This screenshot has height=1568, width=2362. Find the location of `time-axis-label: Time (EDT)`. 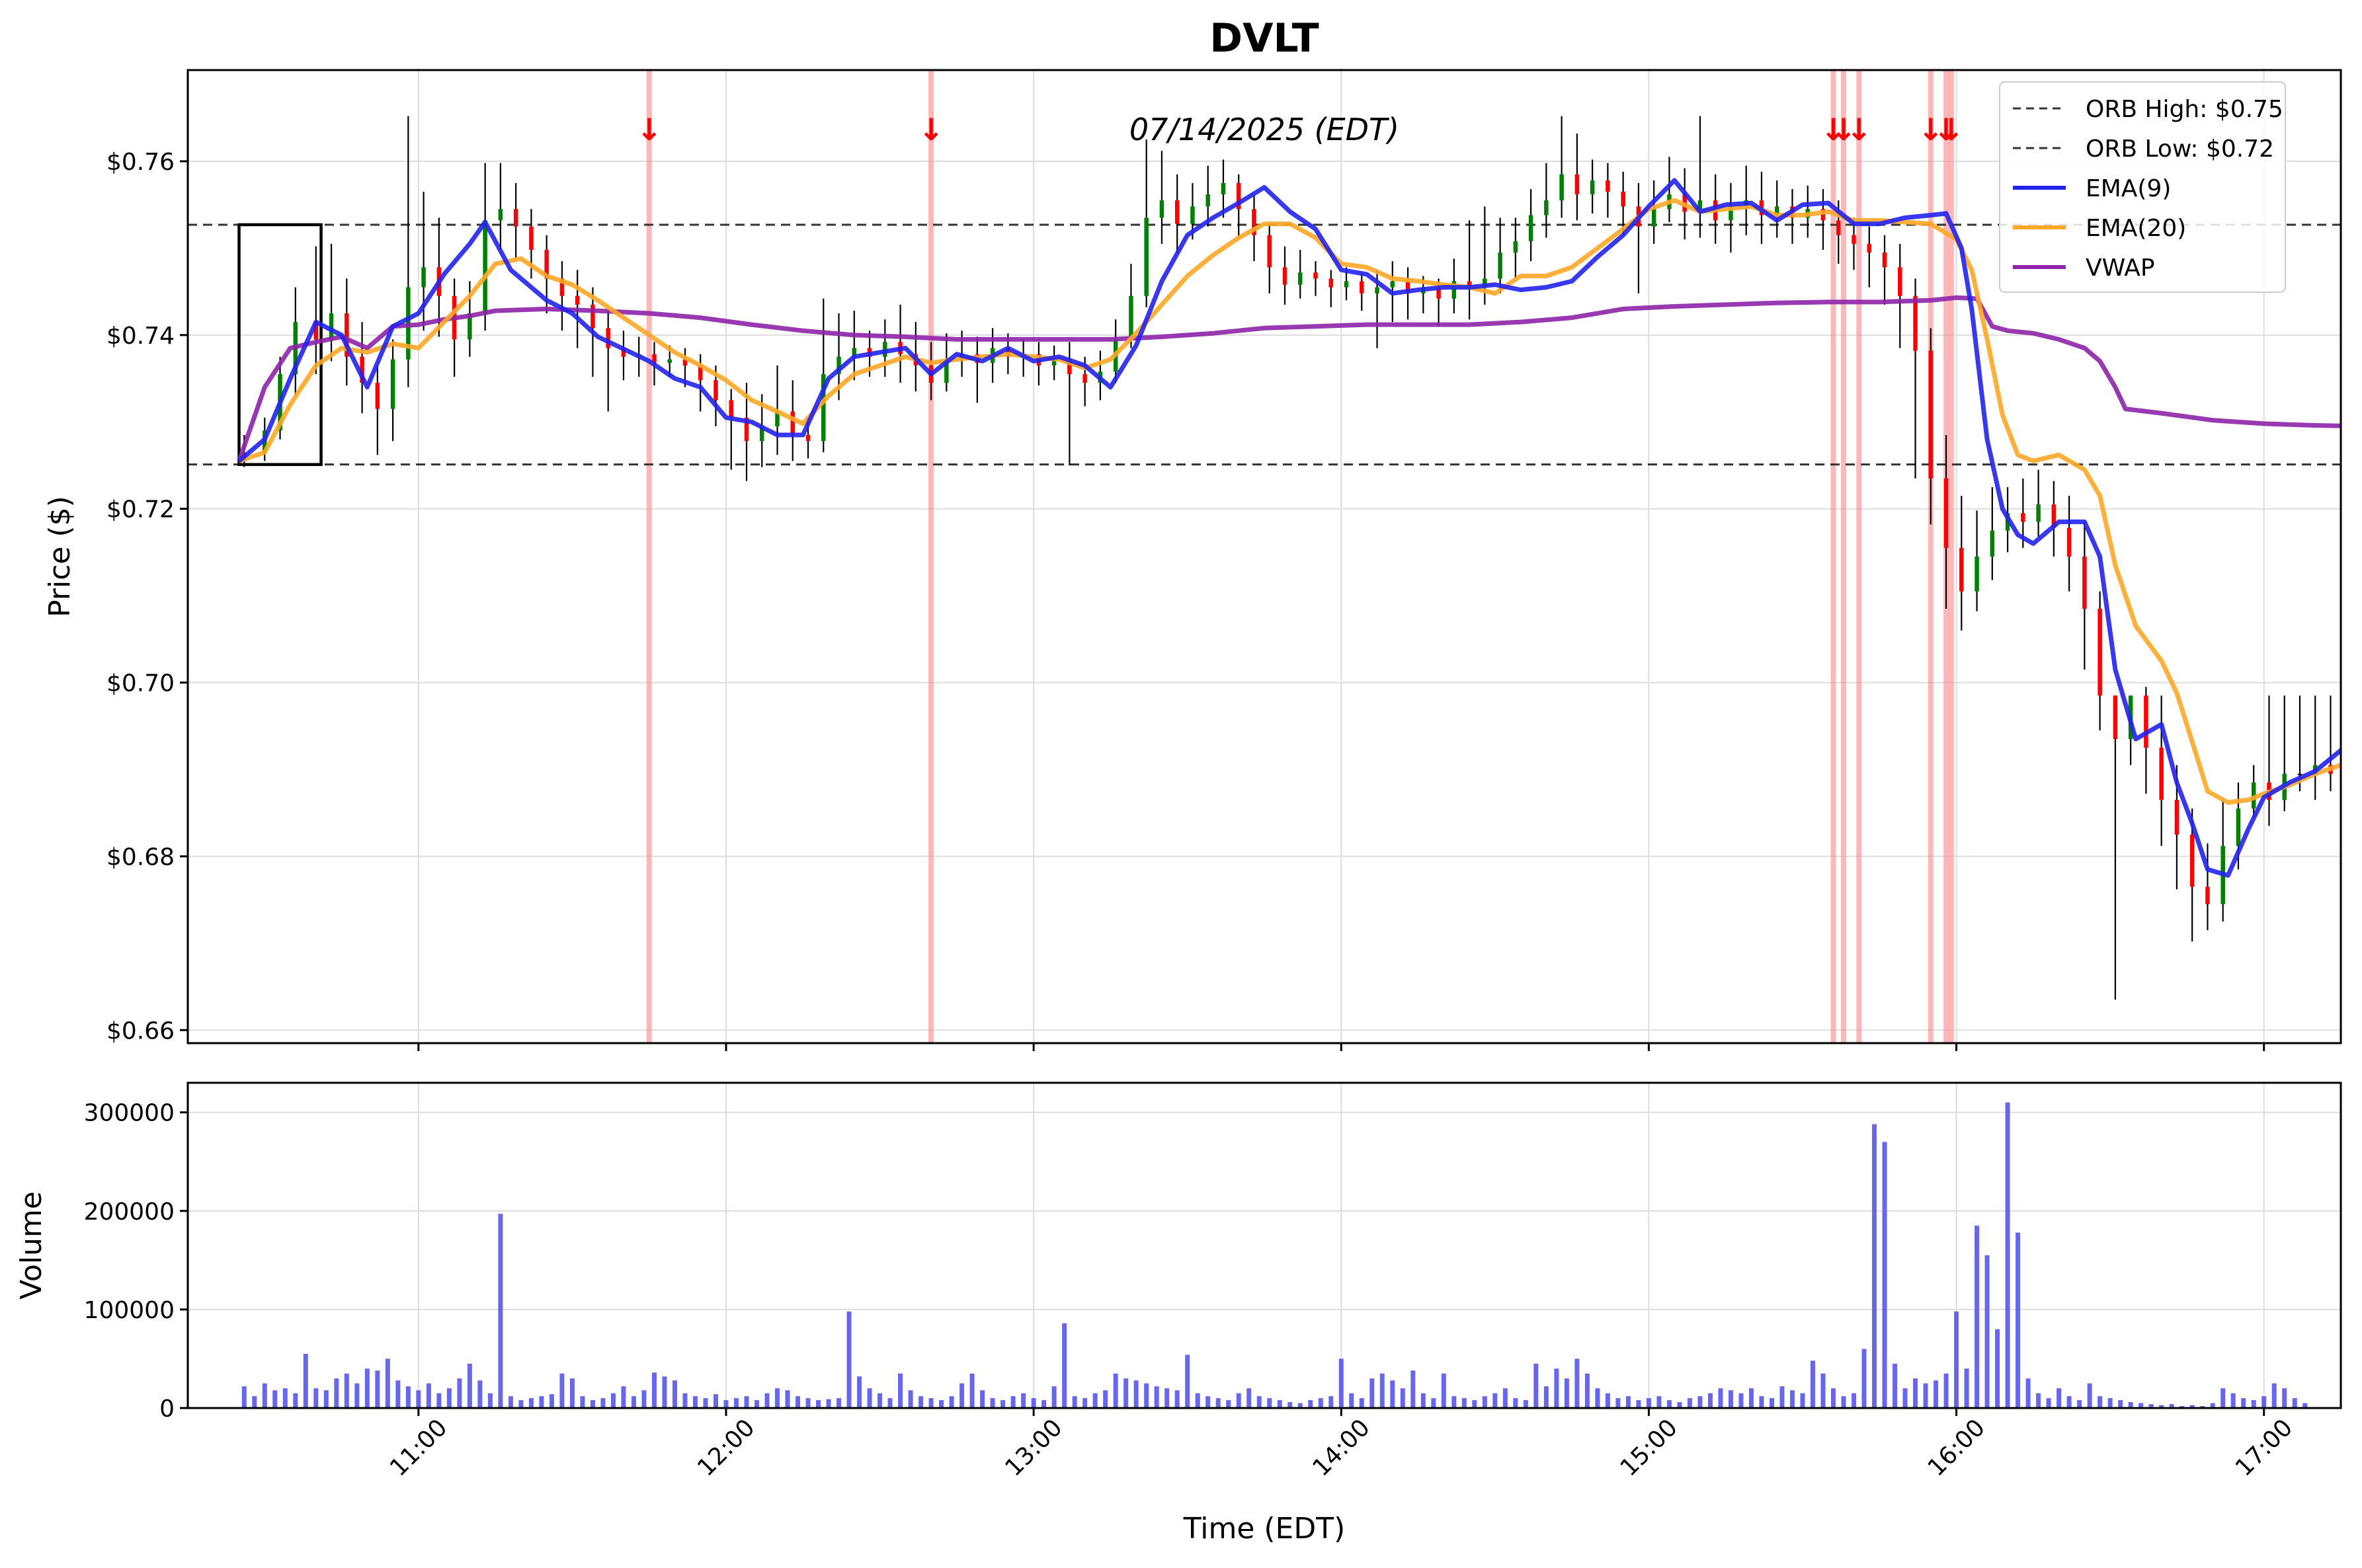

time-axis-label: Time (EDT) is located at coordinates (1264, 1529).